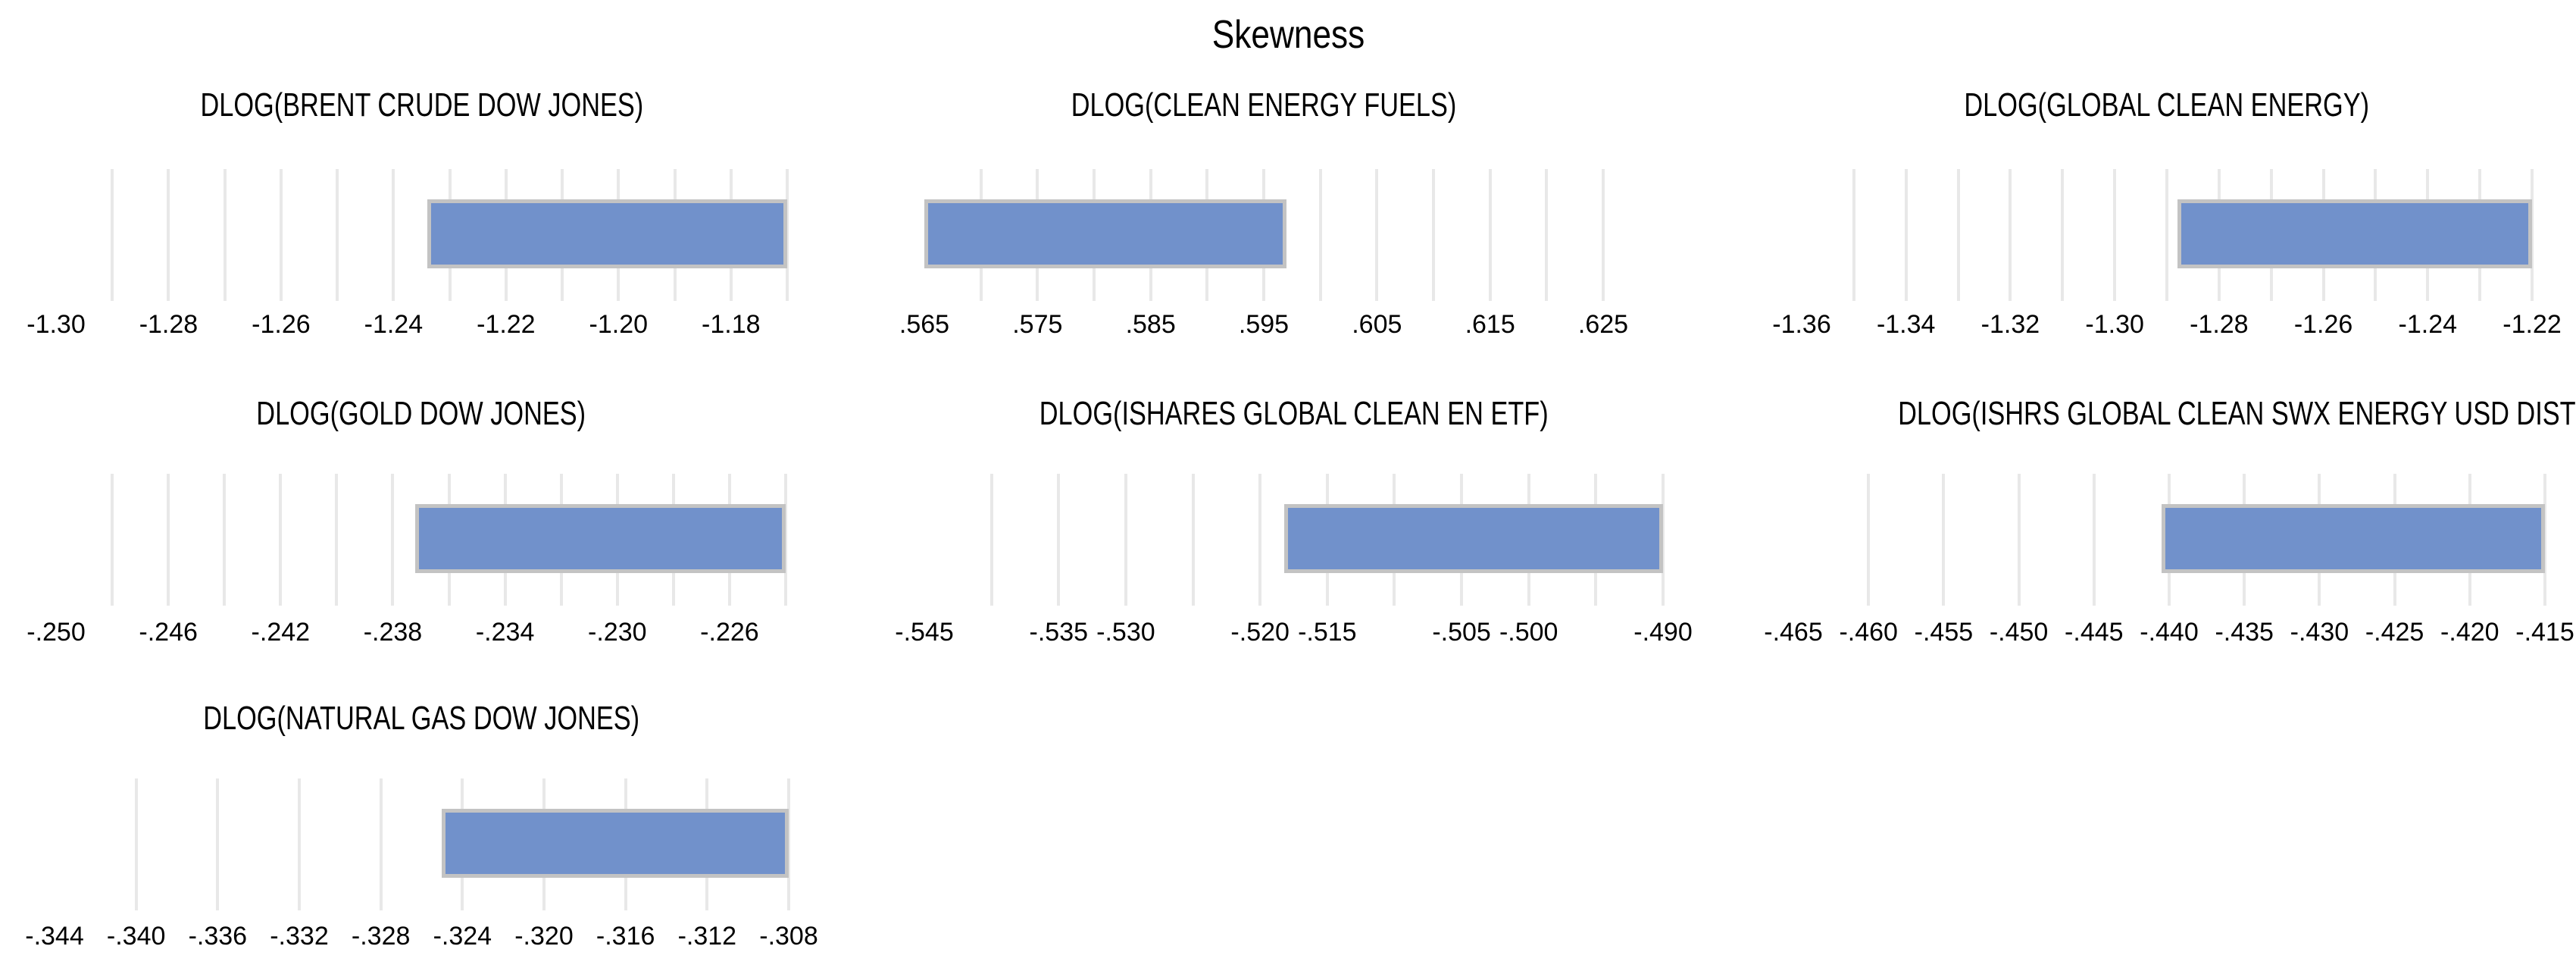  What do you see at coordinates (1288, 35) in the screenshot?
I see `chart-main-title-text: Skewness` at bounding box center [1288, 35].